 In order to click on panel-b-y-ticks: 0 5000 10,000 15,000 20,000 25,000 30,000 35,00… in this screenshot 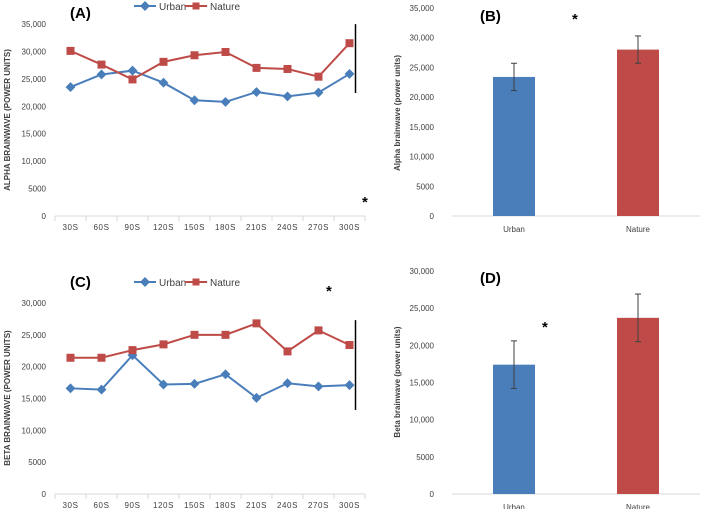, I will do `click(422, 112)`.